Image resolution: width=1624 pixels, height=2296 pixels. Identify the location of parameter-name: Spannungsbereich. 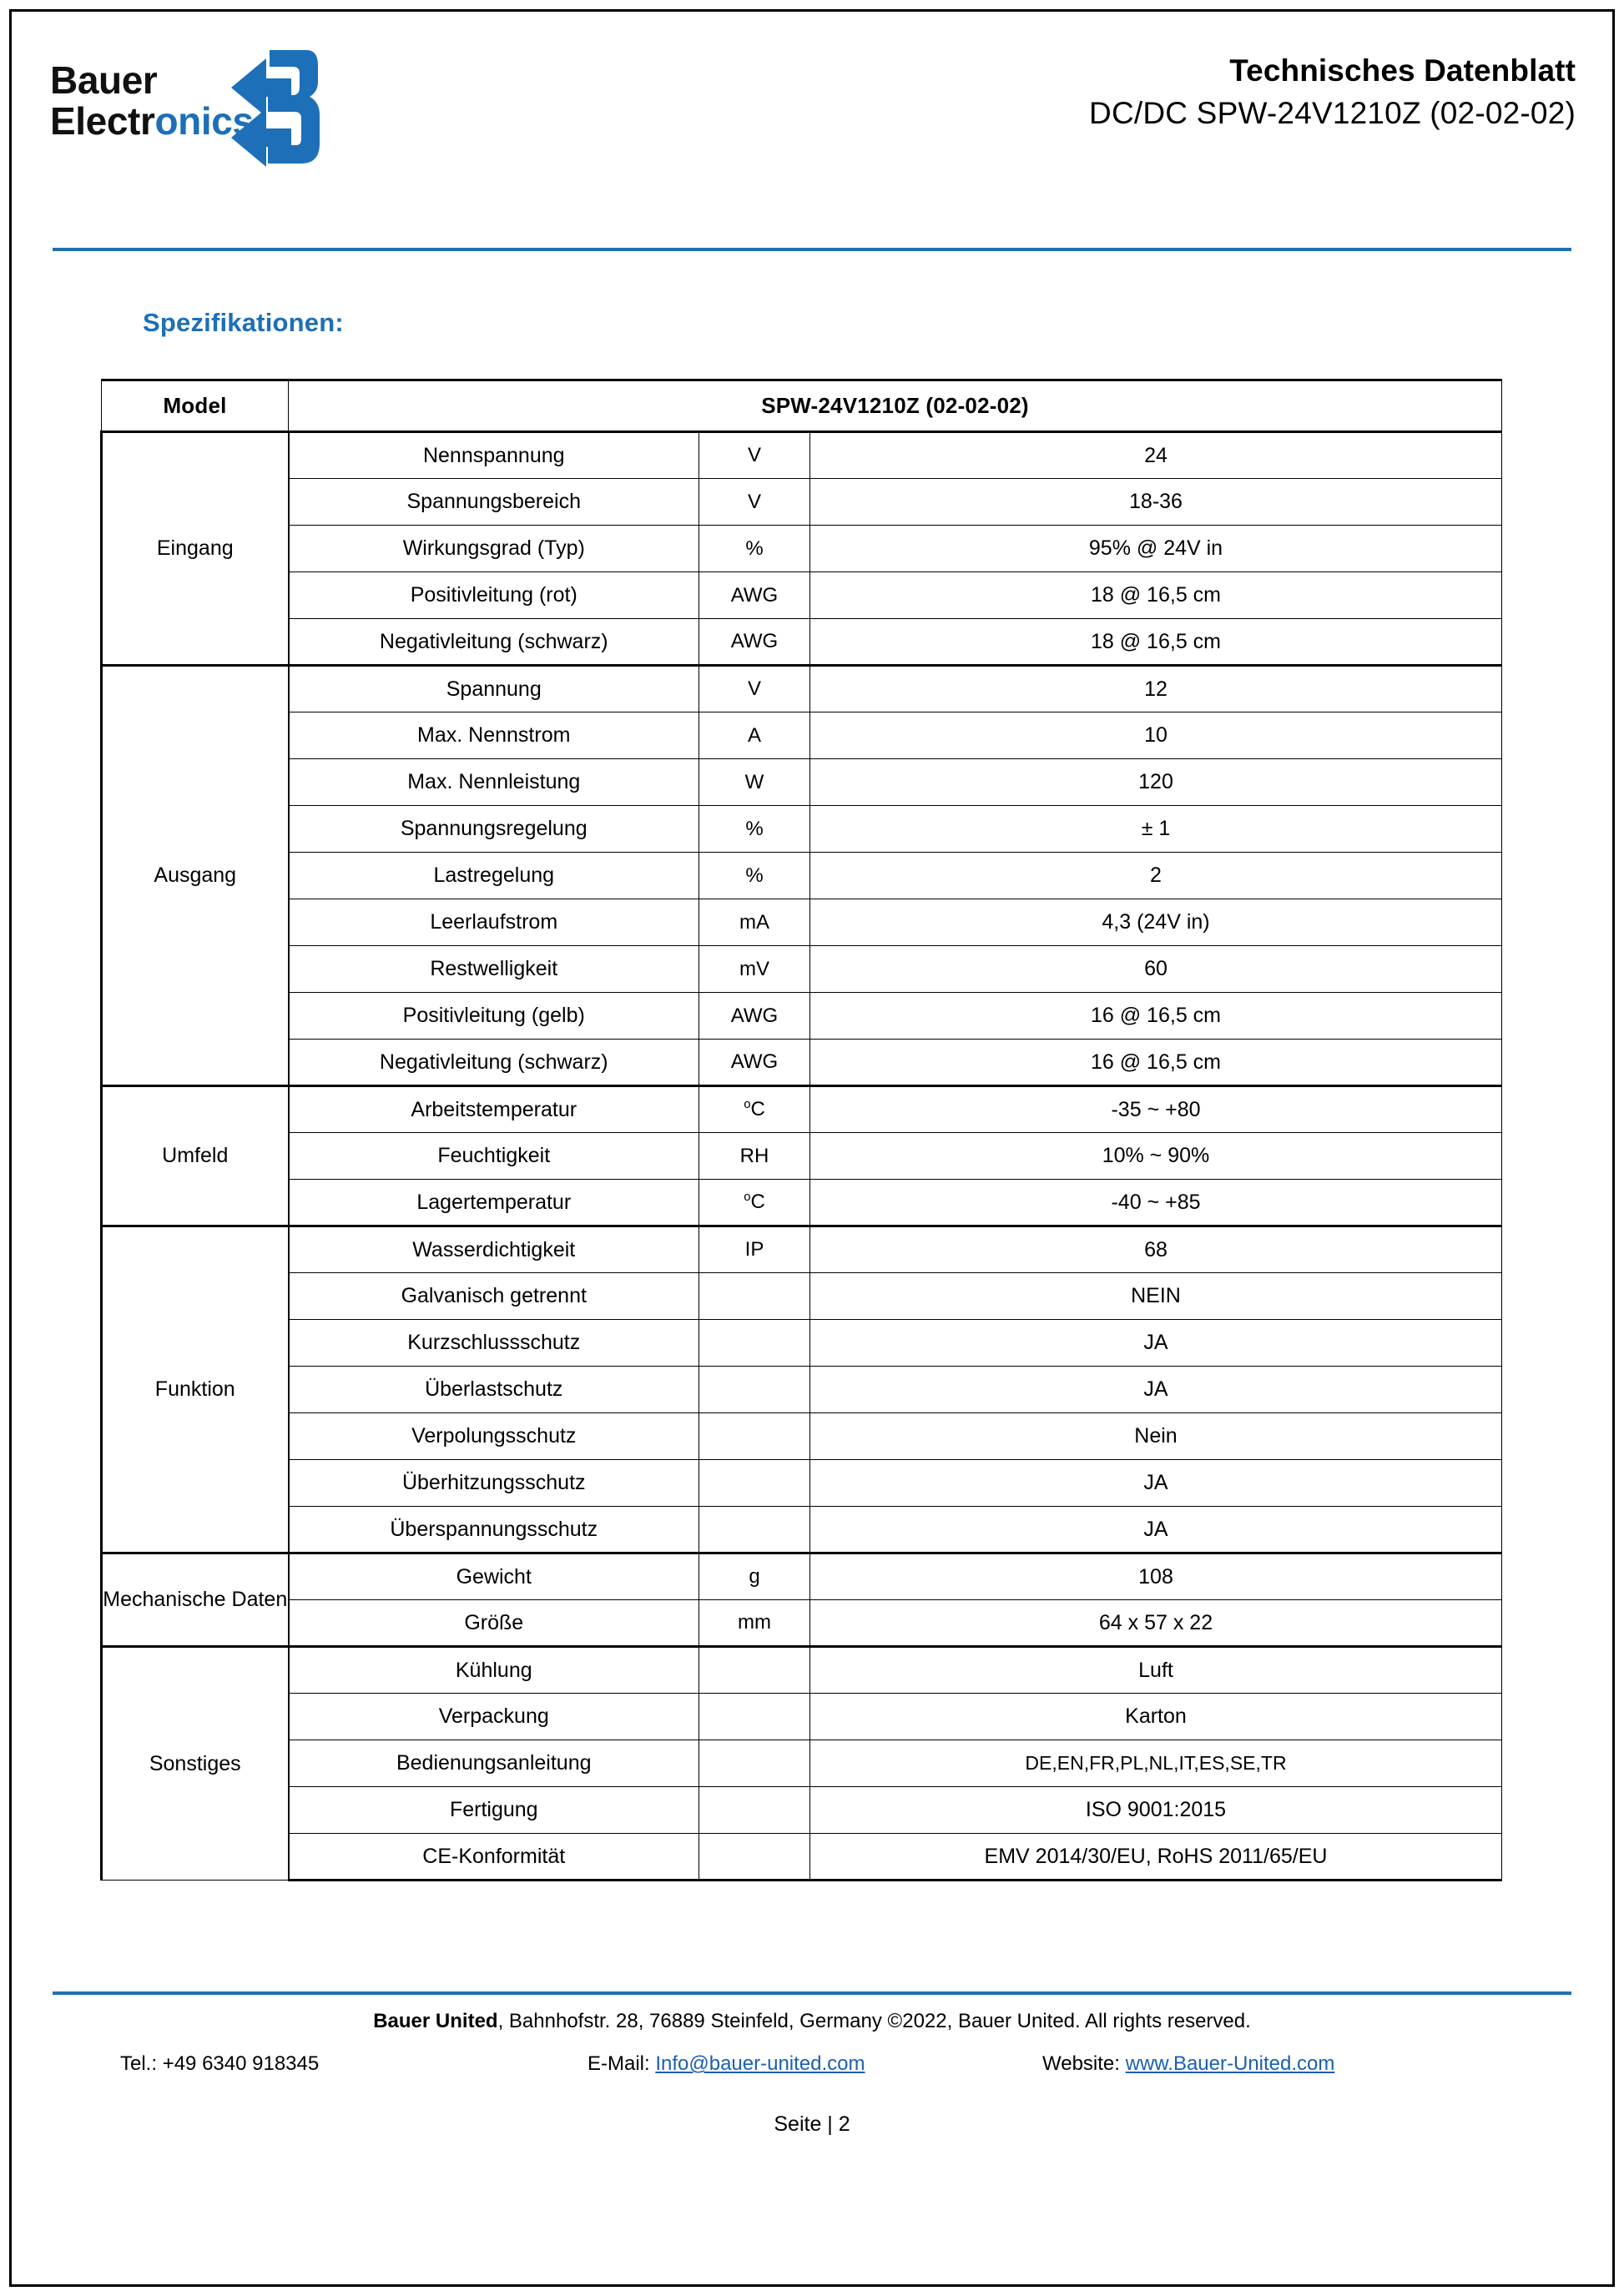
(494, 502).